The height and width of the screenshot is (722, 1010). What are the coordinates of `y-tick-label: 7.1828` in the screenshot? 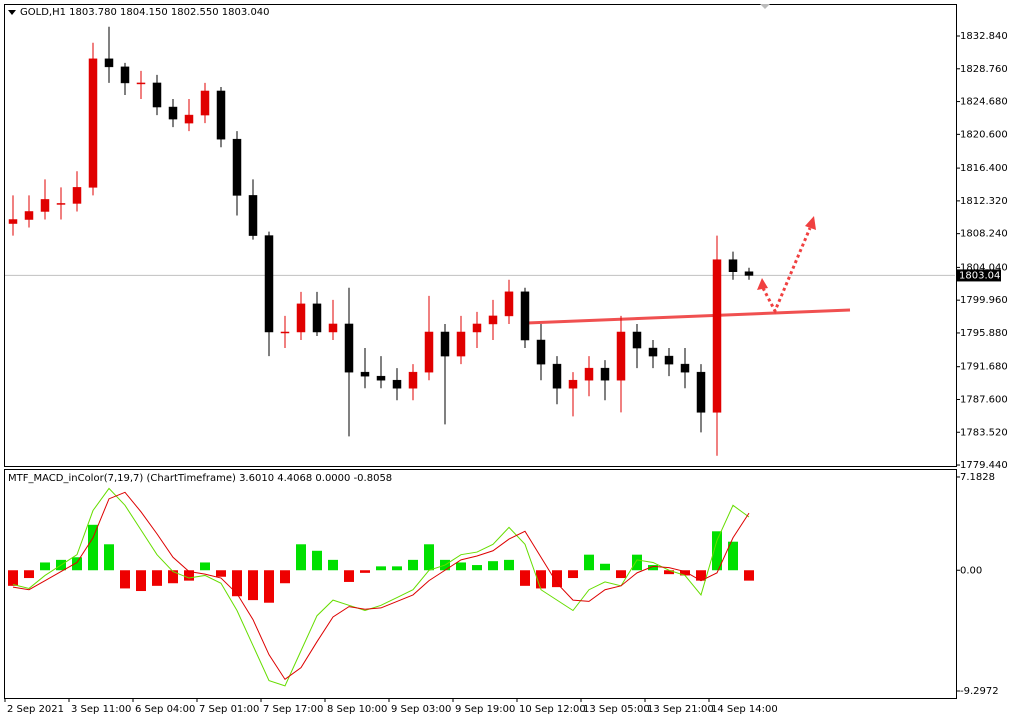 It's located at (977, 477).